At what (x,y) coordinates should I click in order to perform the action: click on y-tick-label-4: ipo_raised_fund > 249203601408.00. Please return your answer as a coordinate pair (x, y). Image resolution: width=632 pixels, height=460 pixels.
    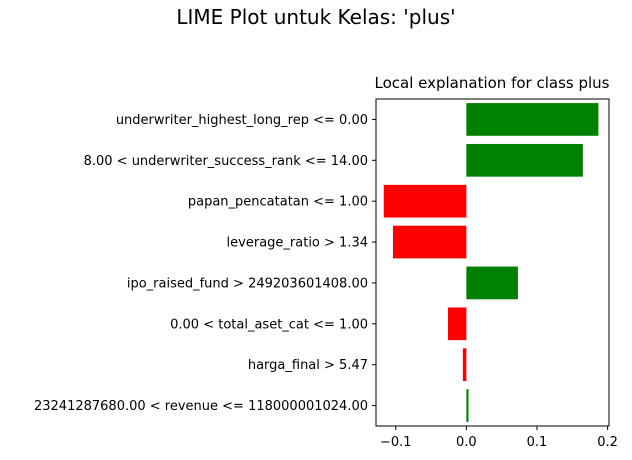
    Looking at the image, I should click on (247, 283).